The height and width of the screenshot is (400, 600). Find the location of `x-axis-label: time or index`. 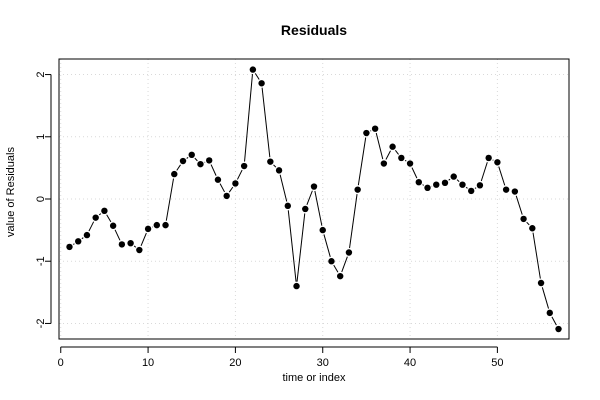

x-axis-label: time or index is located at coordinates (314, 378).